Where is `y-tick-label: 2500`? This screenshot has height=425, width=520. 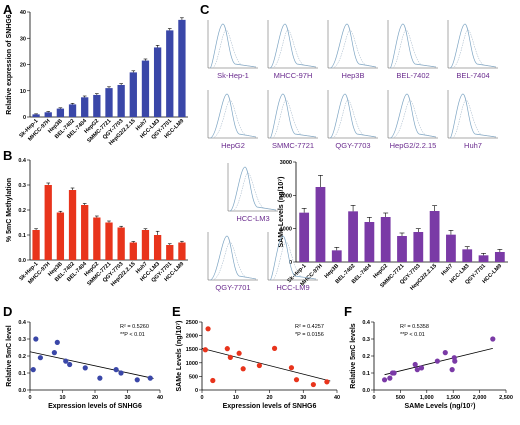
y-tick-label: 2500 is located at coordinates (192, 323).